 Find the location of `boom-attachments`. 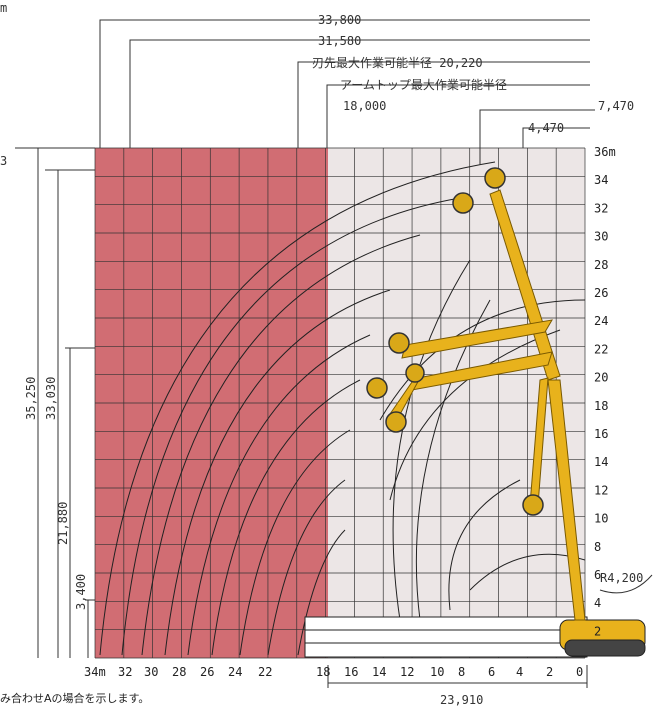

boom-attachments is located at coordinates (455, 341).